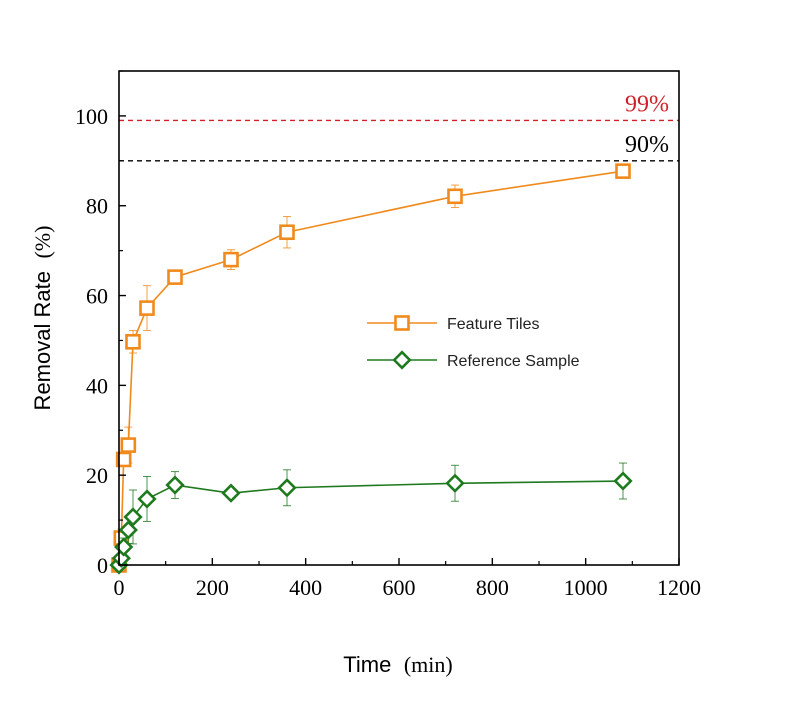  I want to click on x-tick-label: 200, so click(212, 587).